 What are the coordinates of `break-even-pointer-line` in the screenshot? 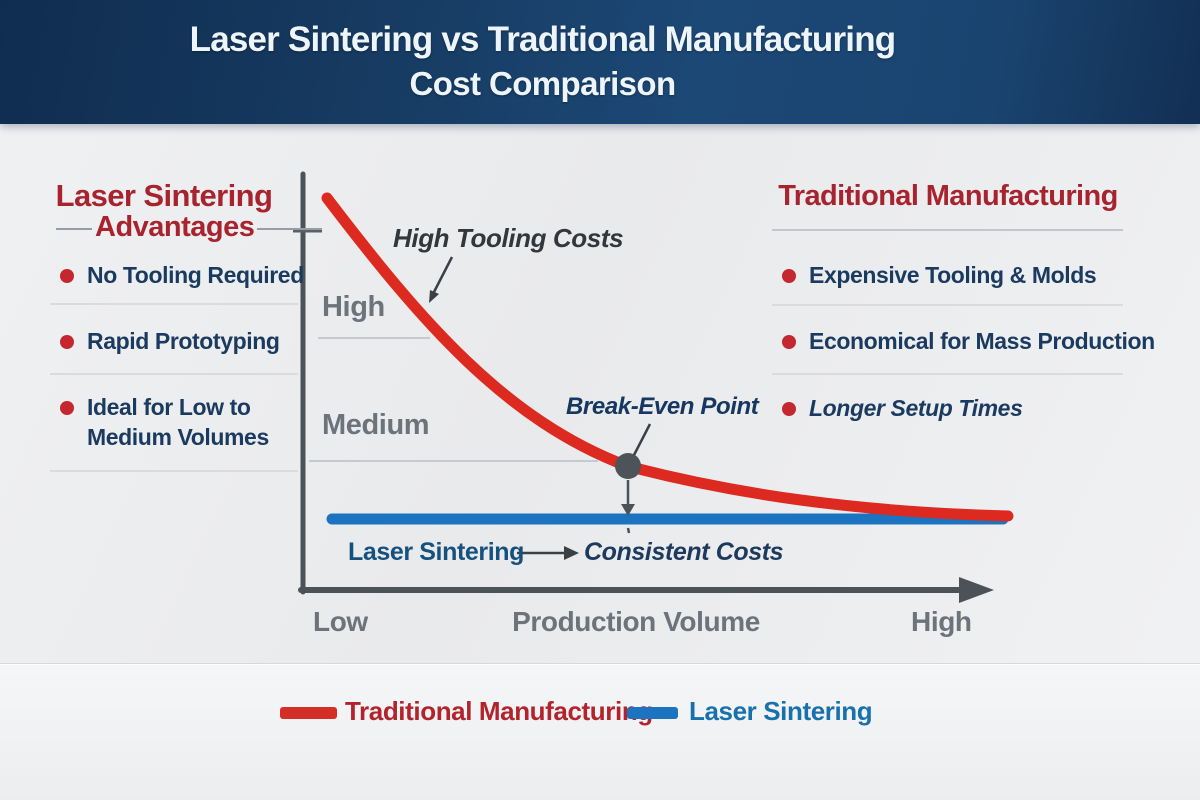 It's located at (642, 439).